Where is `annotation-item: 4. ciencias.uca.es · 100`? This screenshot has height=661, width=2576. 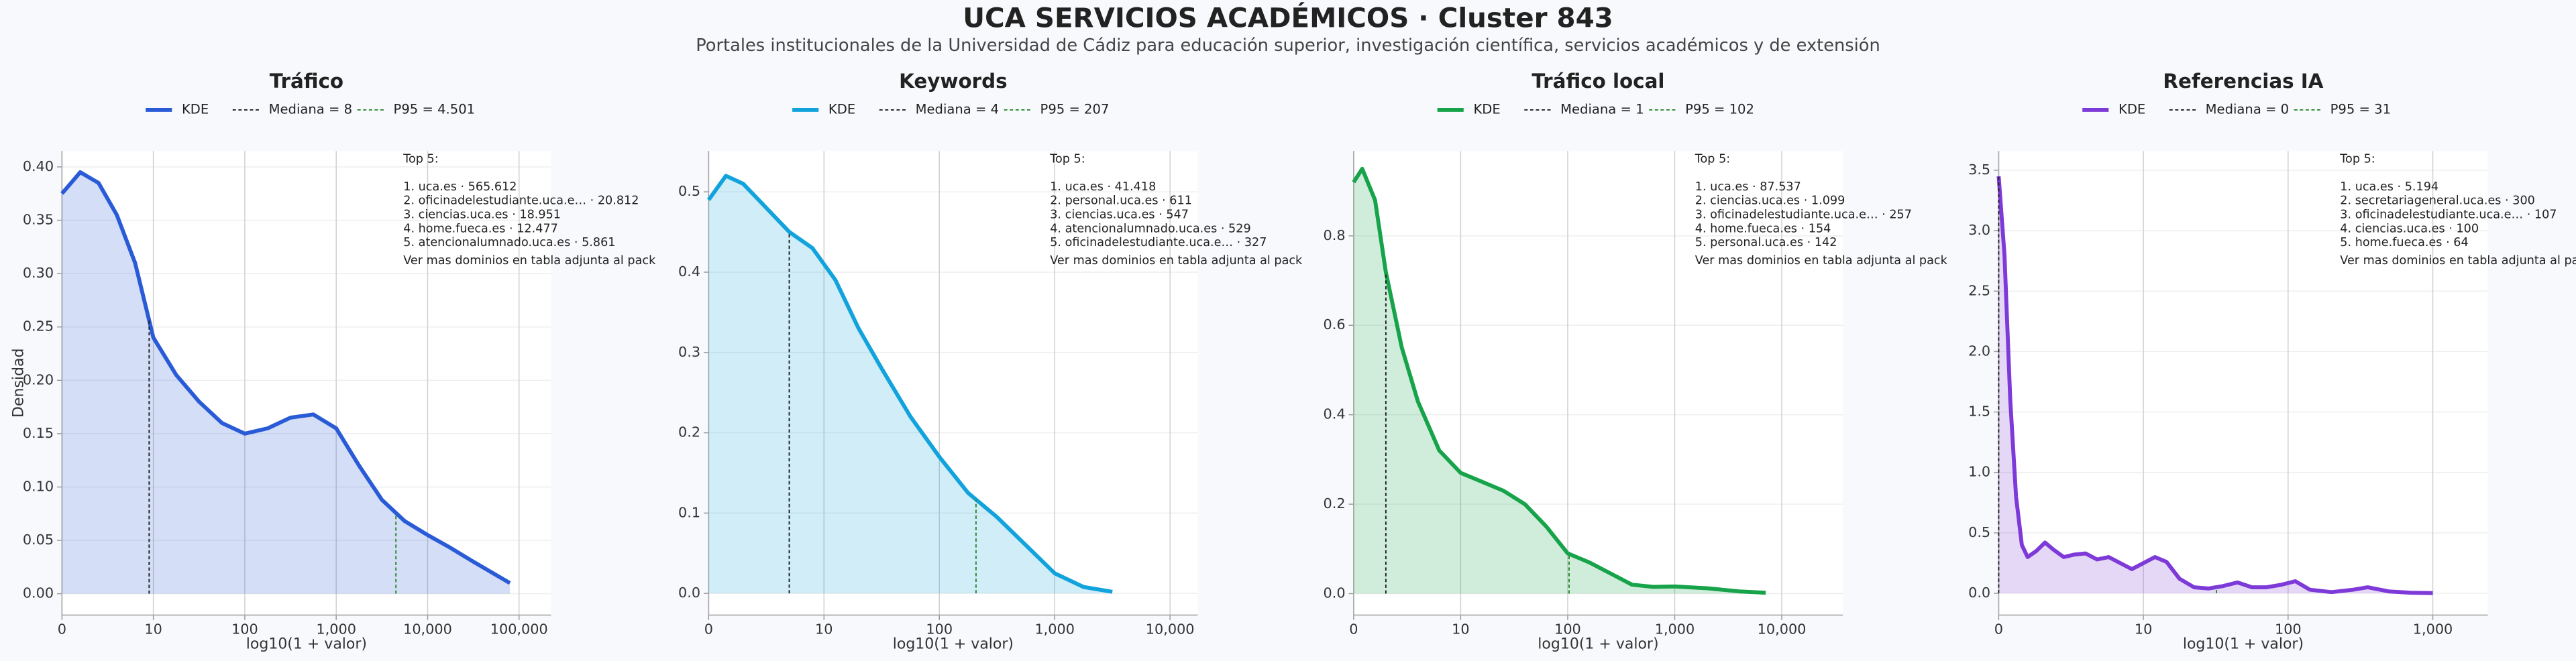 annotation-item: 4. ciencias.uca.es · 100 is located at coordinates (2409, 228).